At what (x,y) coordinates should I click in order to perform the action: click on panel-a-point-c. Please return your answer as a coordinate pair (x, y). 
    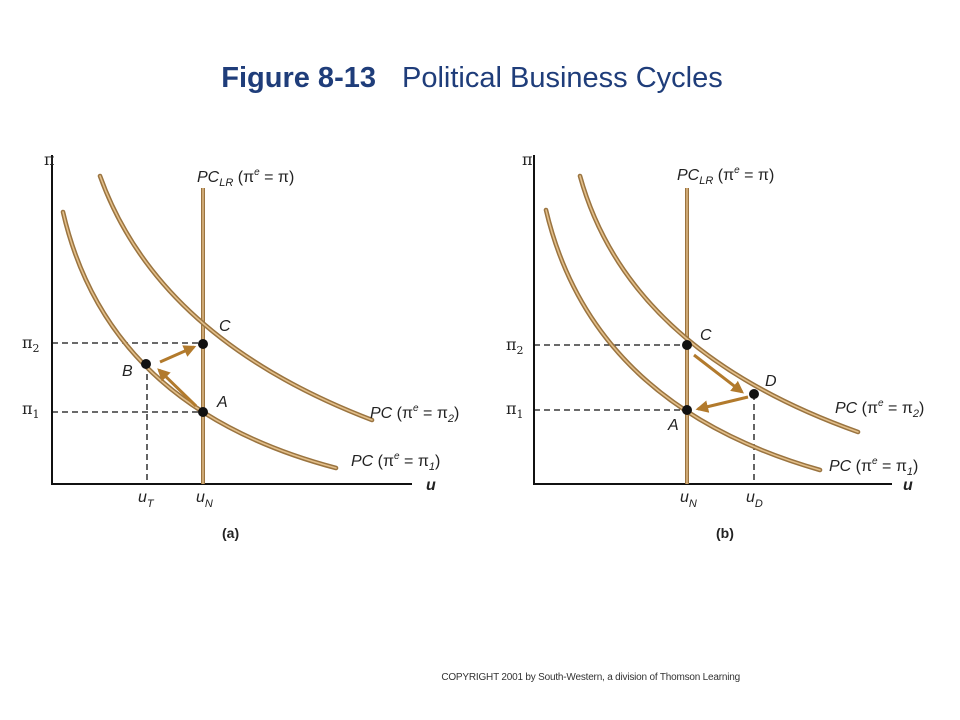
    Looking at the image, I should click on (203, 344).